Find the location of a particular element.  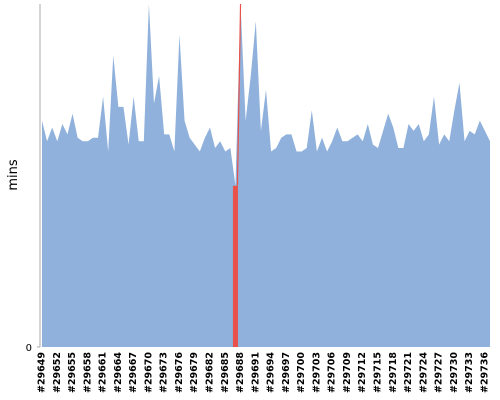

x-tick-label: #29721 is located at coordinates (408, 372).